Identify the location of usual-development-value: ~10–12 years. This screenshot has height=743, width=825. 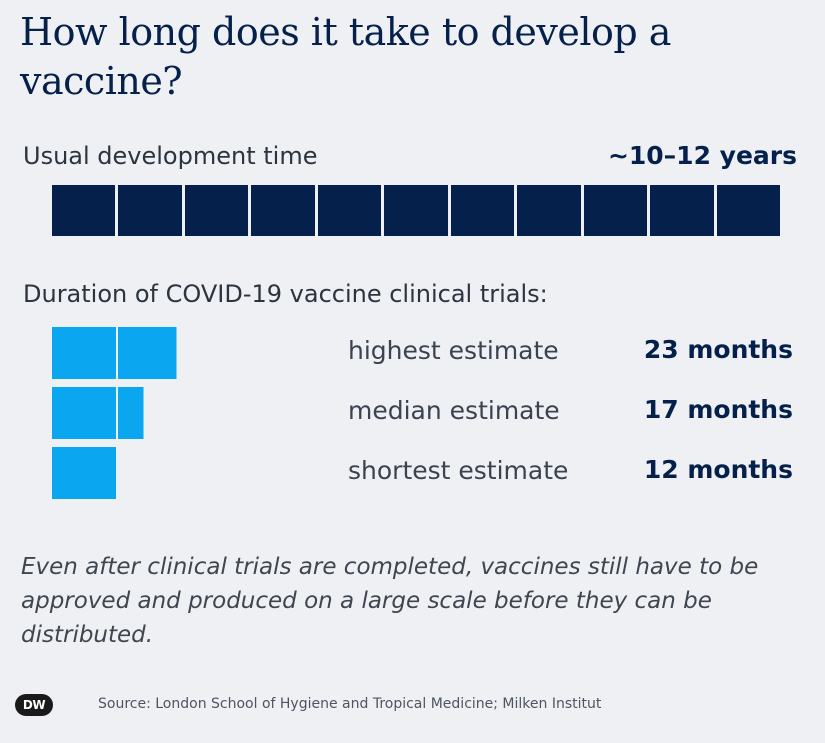
(702, 155).